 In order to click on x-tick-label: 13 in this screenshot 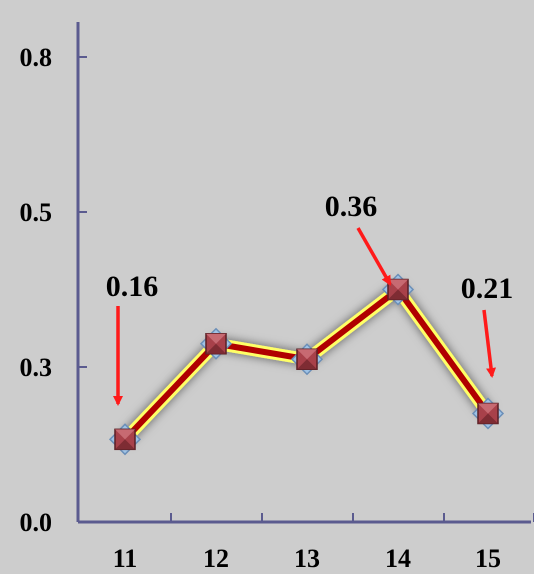, I will do `click(307, 558)`.